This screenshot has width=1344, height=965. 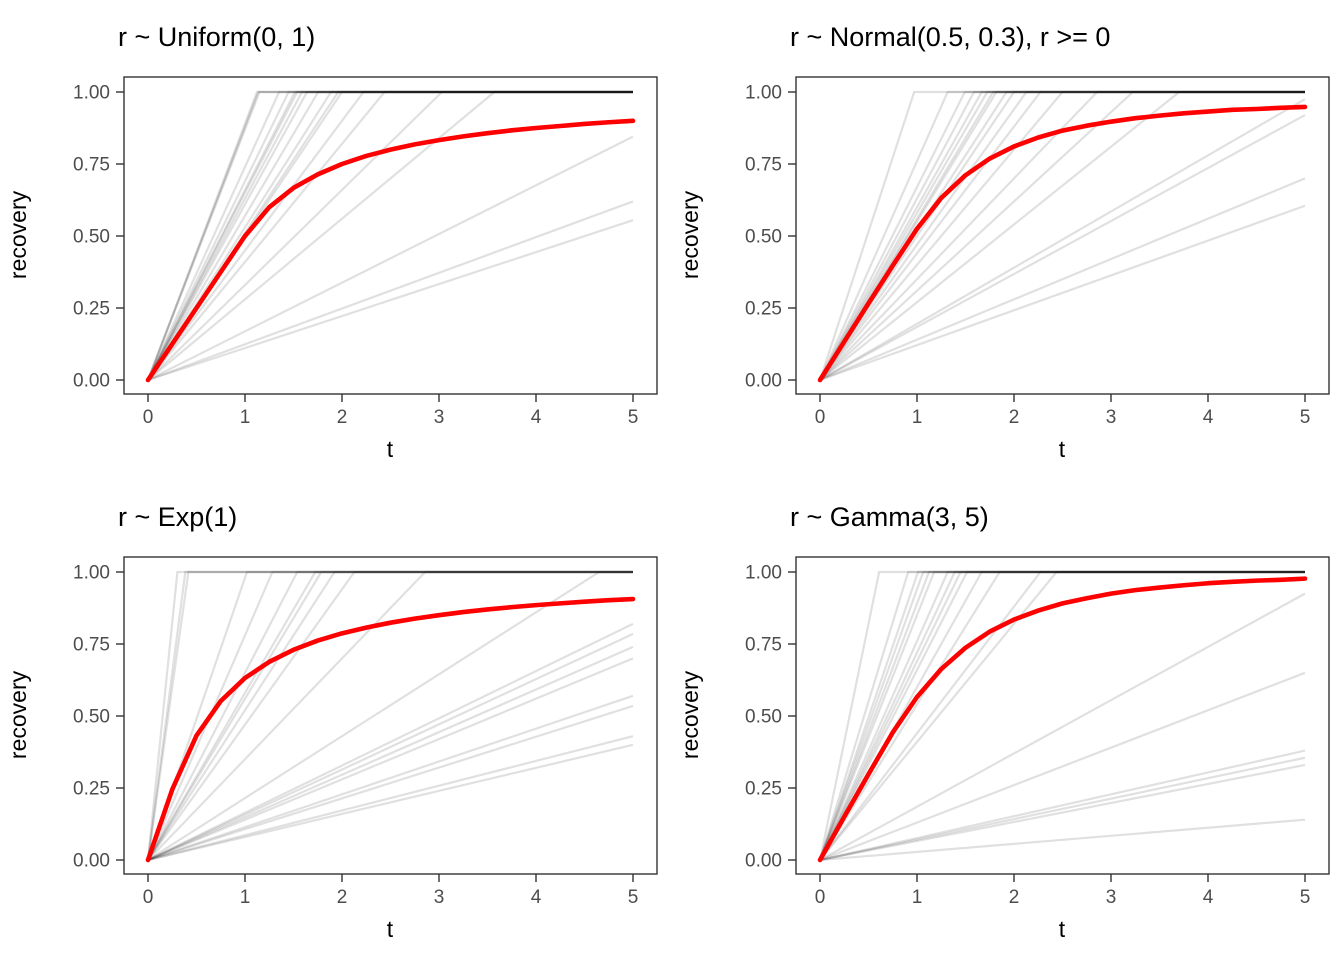 What do you see at coordinates (889, 517) in the screenshot?
I see `plot-title: r ~ Gamma(3, 5)` at bounding box center [889, 517].